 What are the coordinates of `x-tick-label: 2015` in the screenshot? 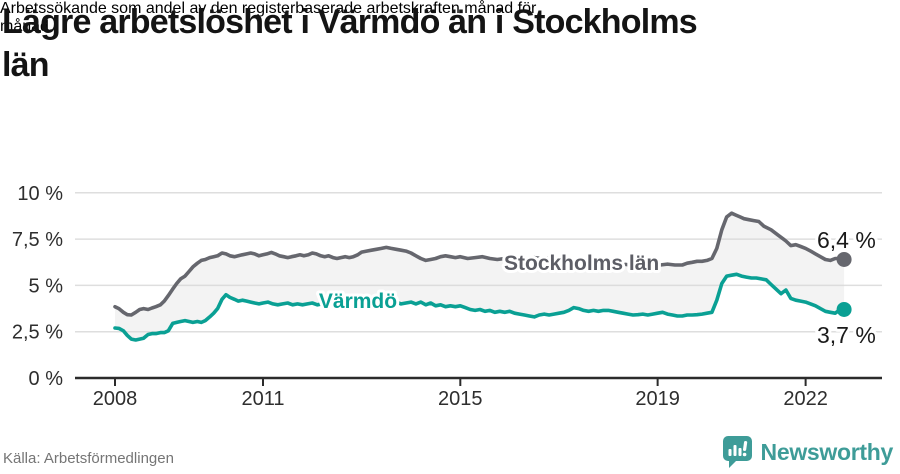 It's located at (460, 399).